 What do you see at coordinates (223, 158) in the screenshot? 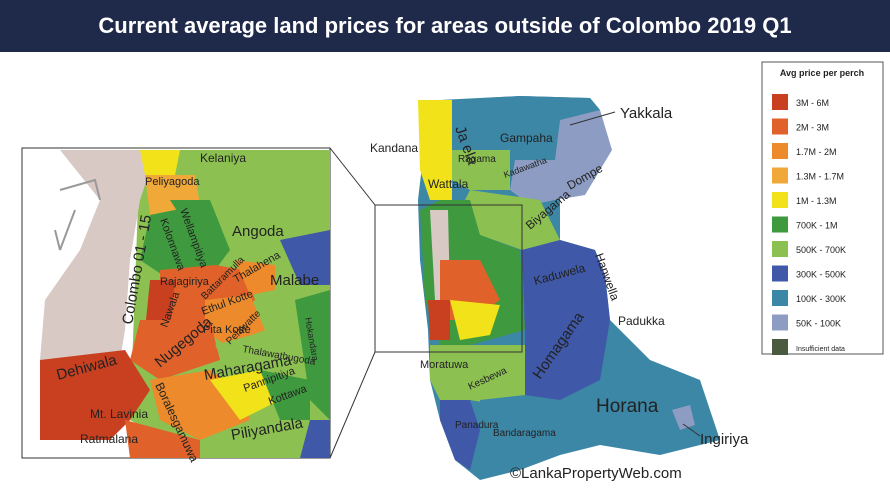
I see `place-label: Kelaniya` at bounding box center [223, 158].